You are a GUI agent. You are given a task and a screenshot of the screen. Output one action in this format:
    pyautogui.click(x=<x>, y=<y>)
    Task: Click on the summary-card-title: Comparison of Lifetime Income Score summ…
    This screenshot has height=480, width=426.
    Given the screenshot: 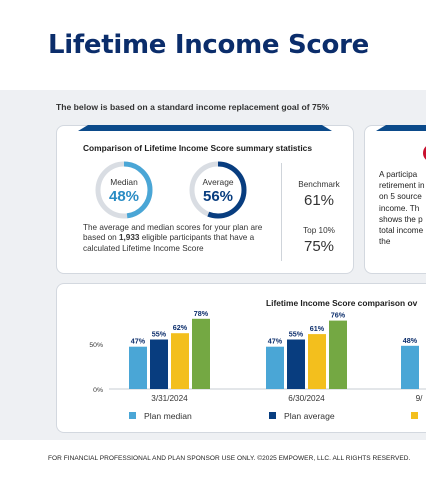 What is the action you would take?
    pyautogui.click(x=197, y=148)
    